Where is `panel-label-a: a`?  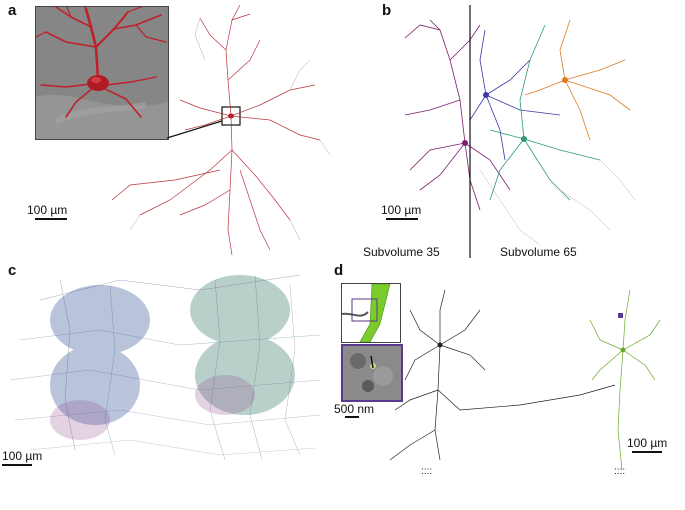 panel-label-a: a is located at coordinates (12, 10).